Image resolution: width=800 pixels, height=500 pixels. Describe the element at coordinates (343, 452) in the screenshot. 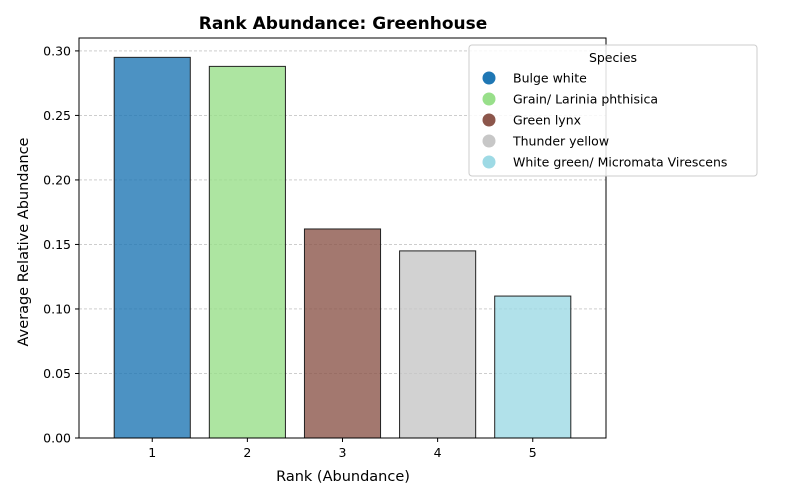

I see `x-tick-label: 3` at that location.